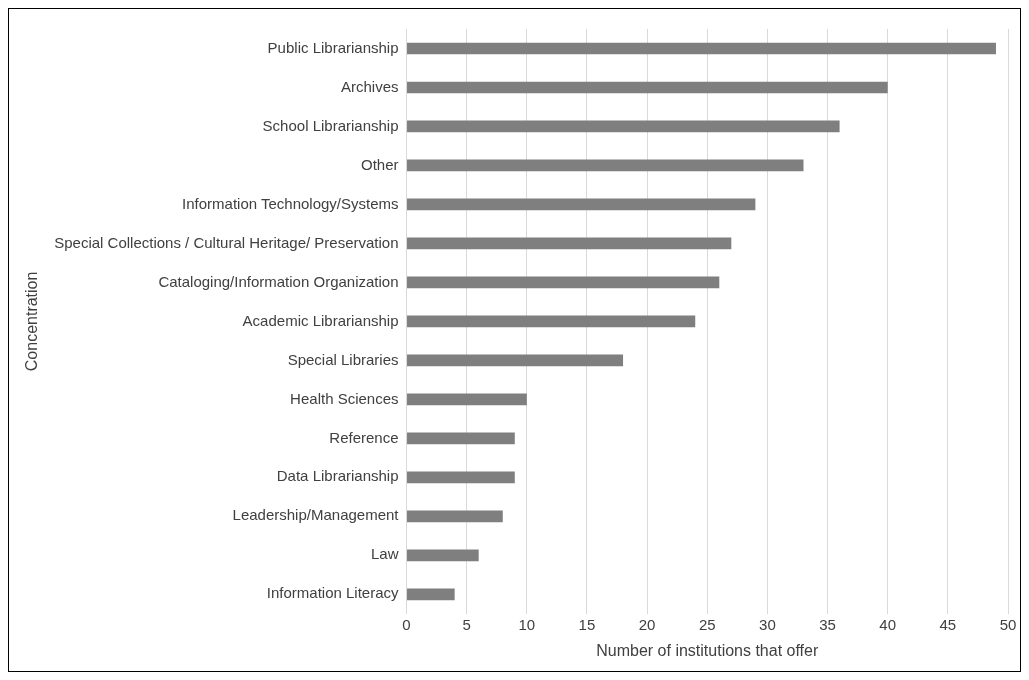 This screenshot has height=680, width=1029. What do you see at coordinates (948, 624) in the screenshot?
I see `x-tick-label: 45` at bounding box center [948, 624].